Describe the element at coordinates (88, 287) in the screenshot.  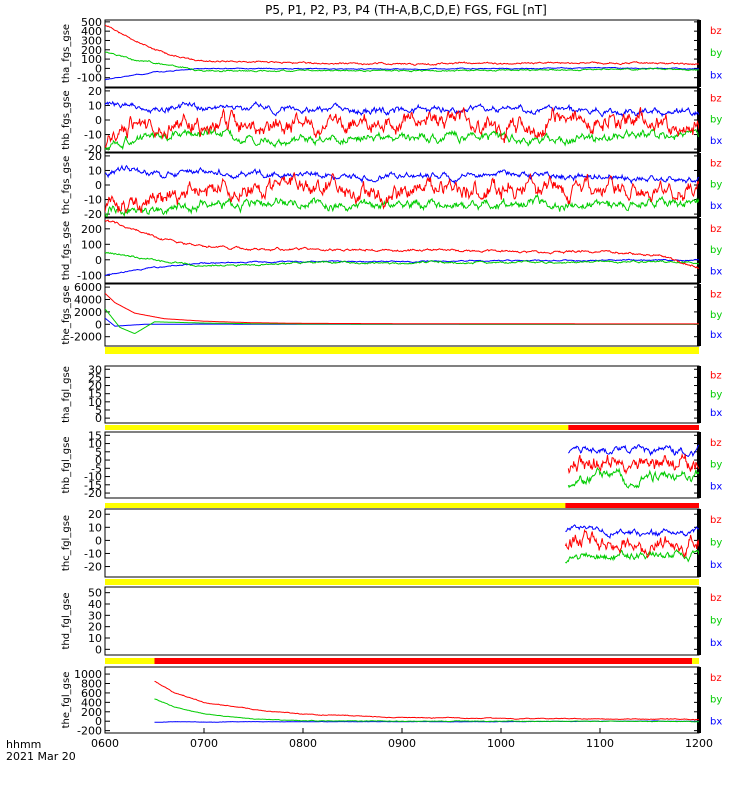
I see `y-tick-label: 6000` at that location.